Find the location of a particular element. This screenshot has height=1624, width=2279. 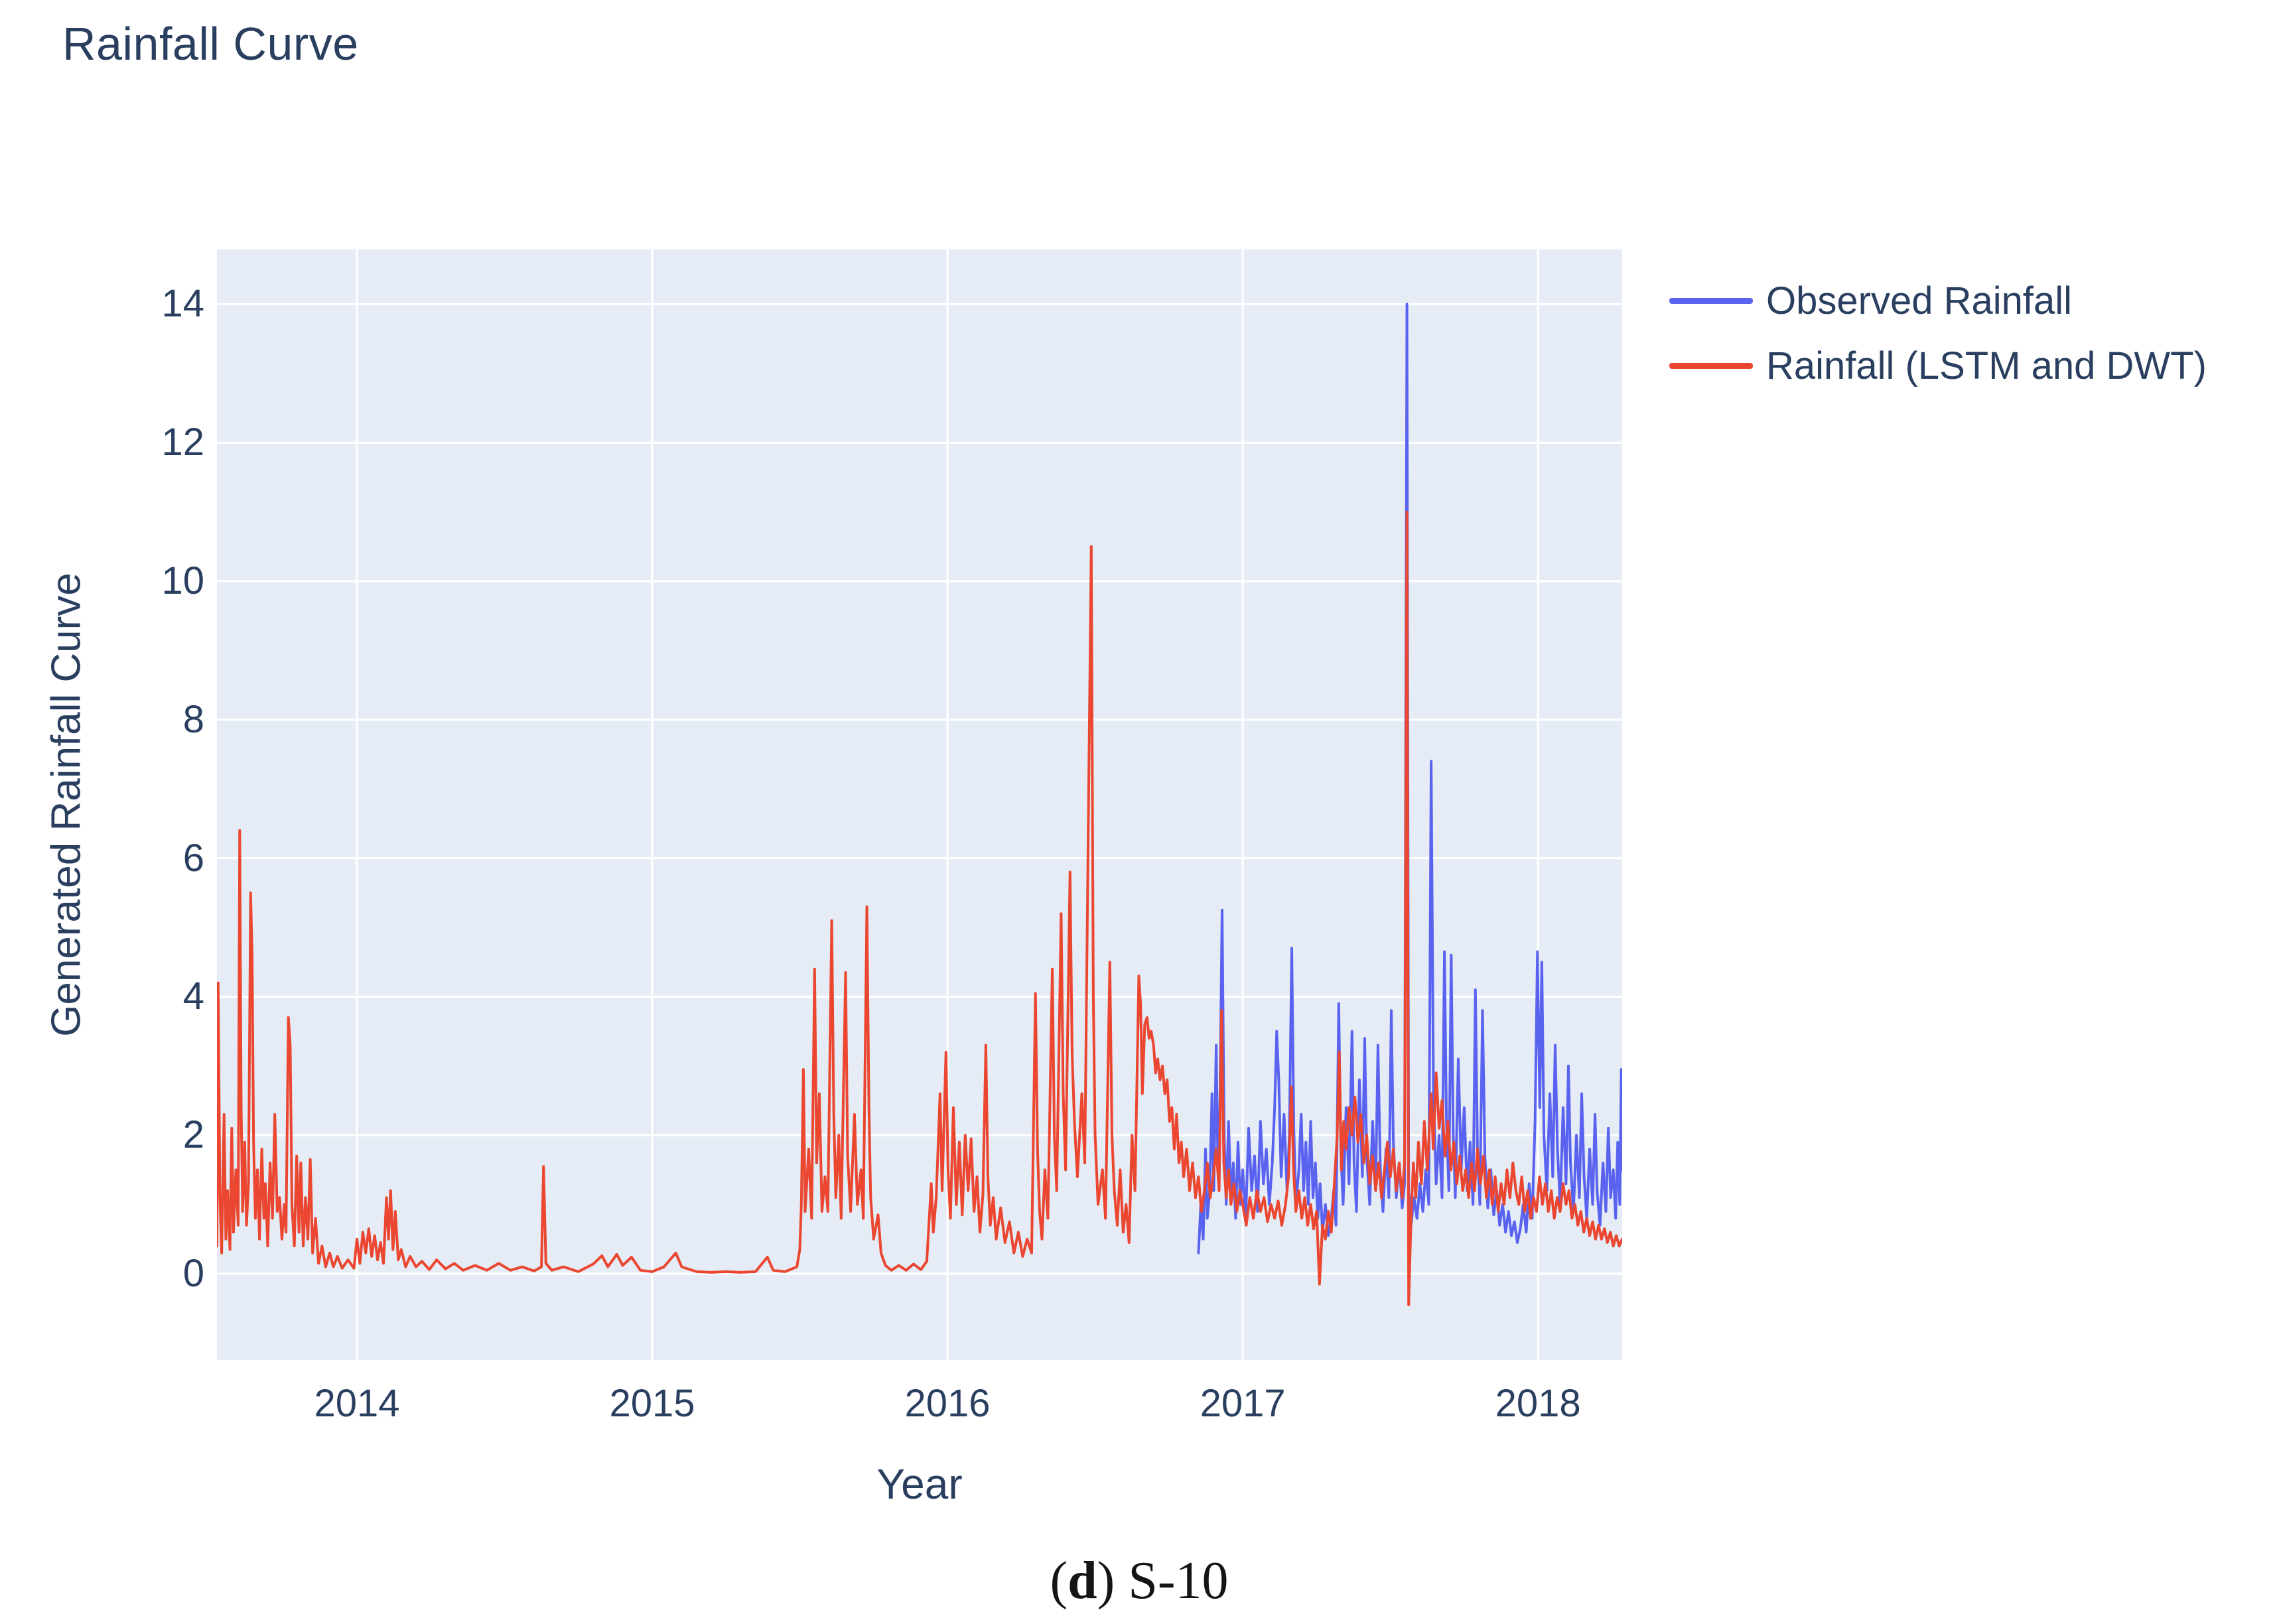

x-tick-label: 2015 is located at coordinates (652, 1403).